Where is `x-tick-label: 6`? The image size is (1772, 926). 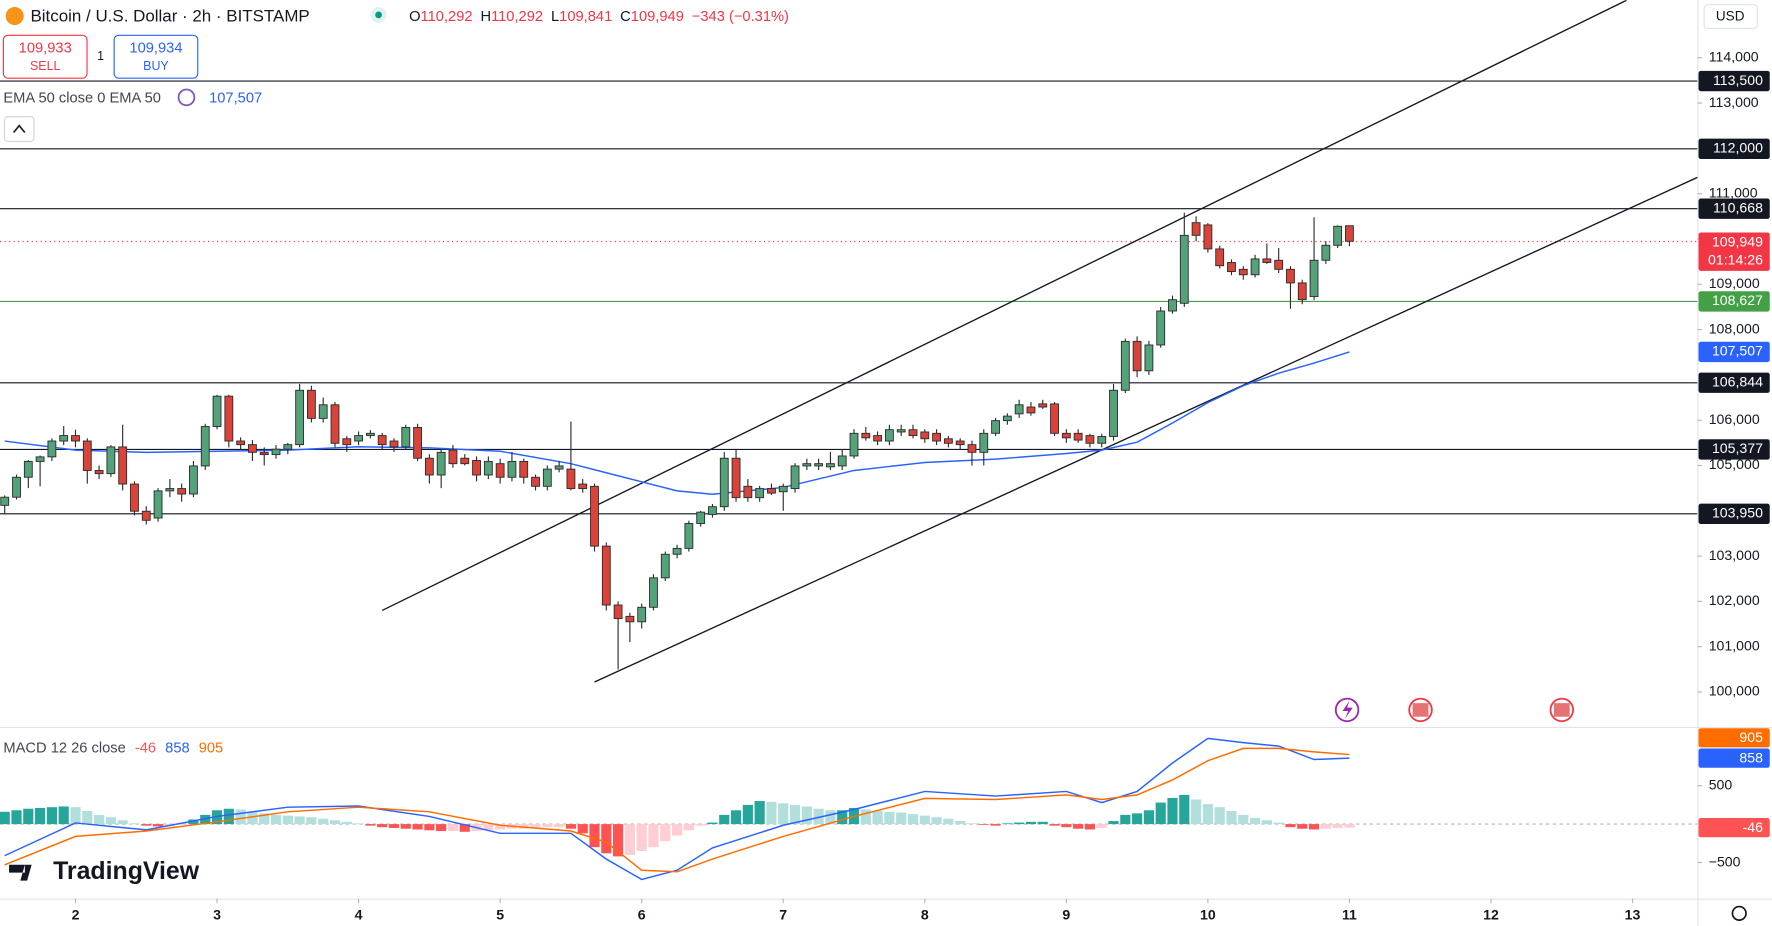 x-tick-label: 6 is located at coordinates (642, 914).